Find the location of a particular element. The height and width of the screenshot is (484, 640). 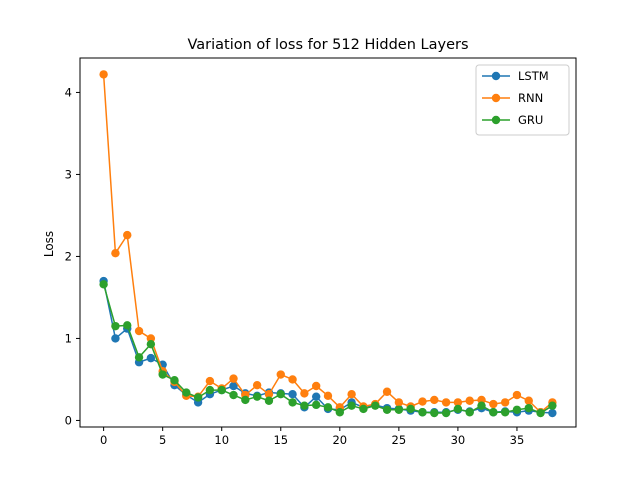

legend-item-rnn: RNN is located at coordinates (512, 98).